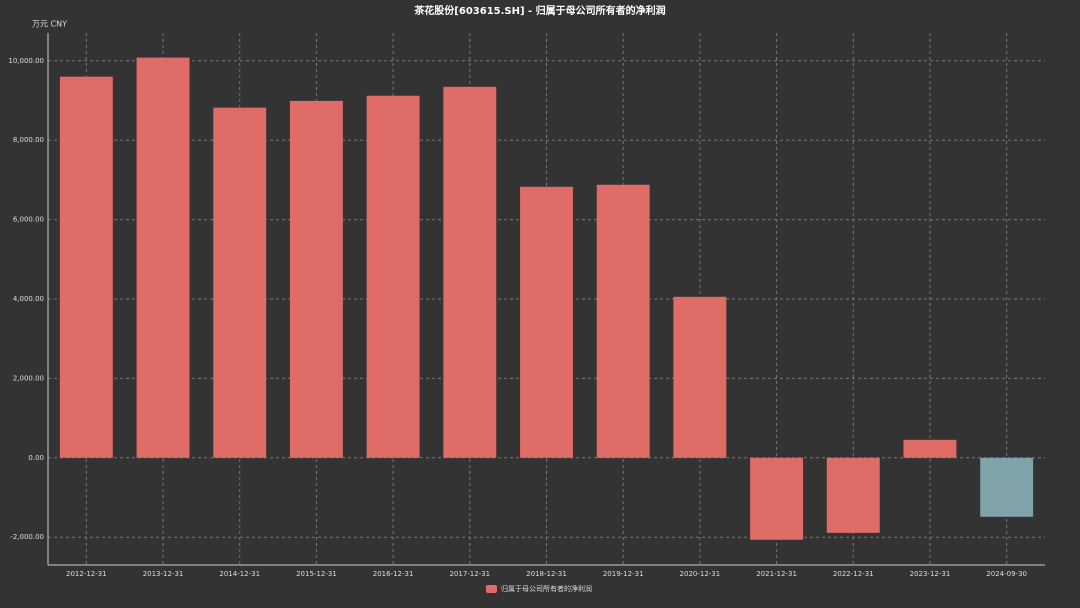 Image resolution: width=1080 pixels, height=608 pixels. Describe the element at coordinates (28, 140) in the screenshot. I see `y-tick-label: 8,000.00` at that location.